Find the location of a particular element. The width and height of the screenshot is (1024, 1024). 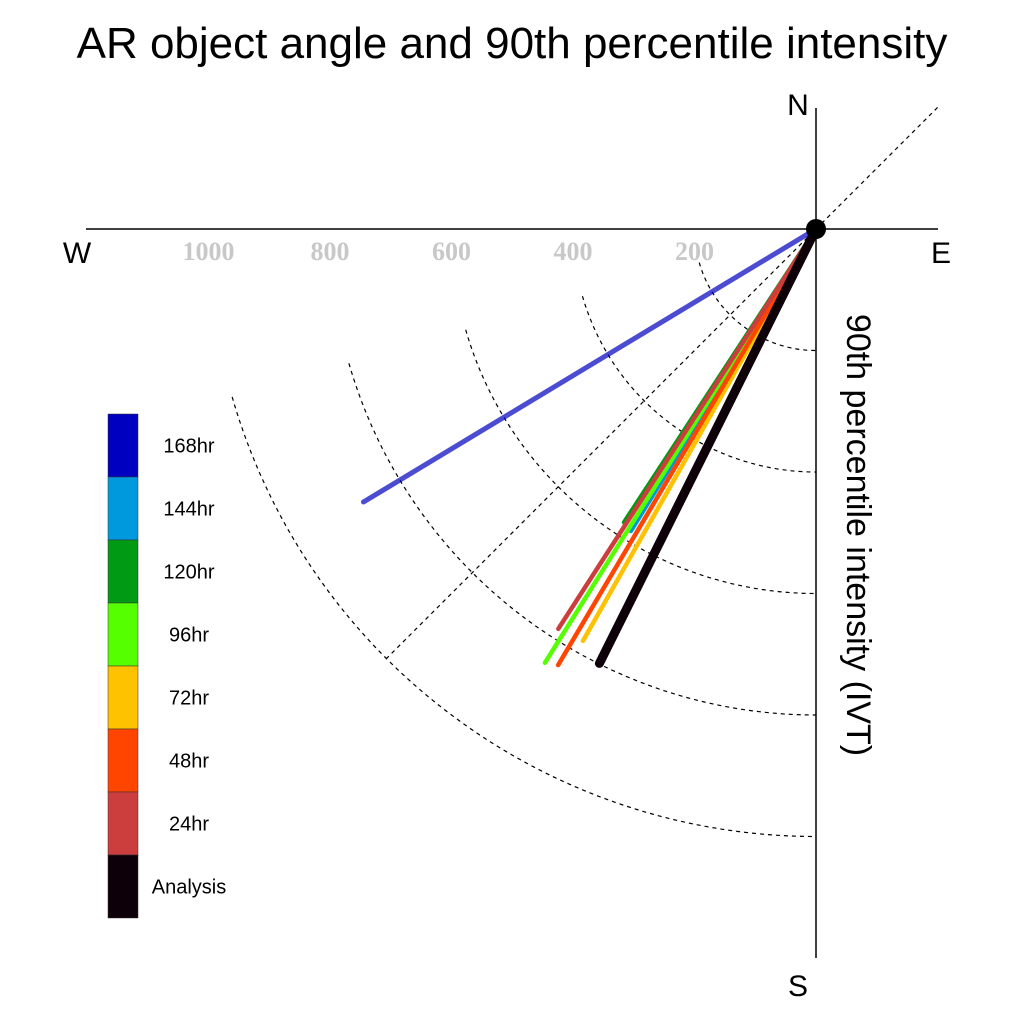

legend-label: 48hr is located at coordinates (189, 762).